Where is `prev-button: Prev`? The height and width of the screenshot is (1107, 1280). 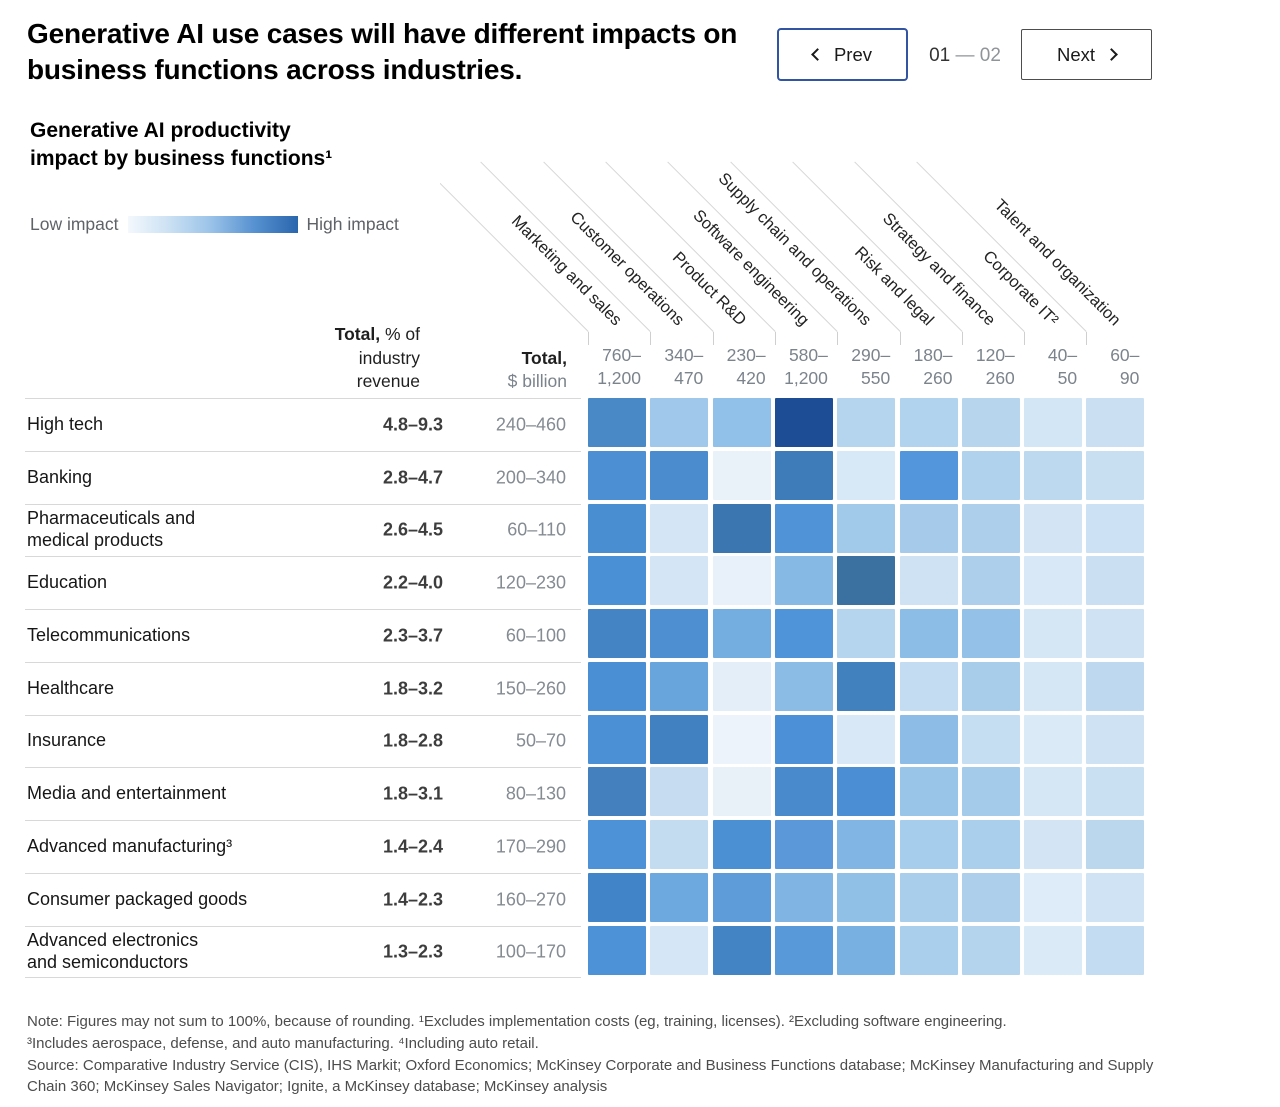
prev-button: Prev is located at coordinates (842, 54).